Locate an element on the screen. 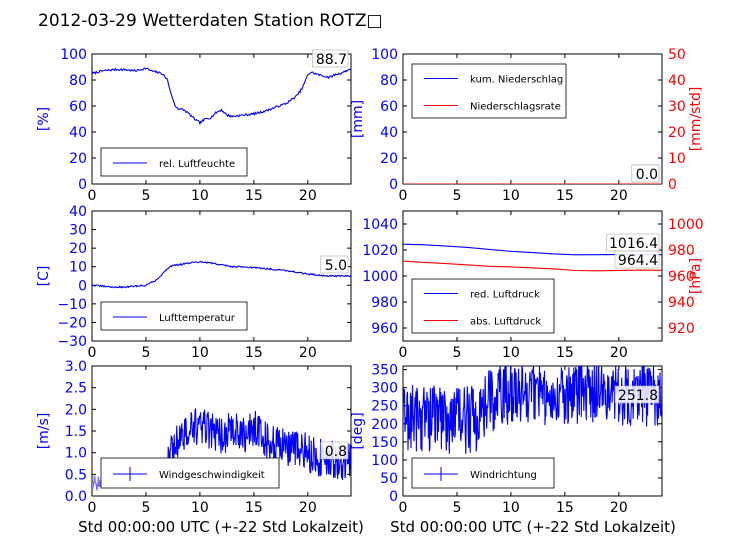 The width and height of the screenshot is (736, 552). legend: kum. Niederschlag Niederschlagsrate is located at coordinates (489, 91).